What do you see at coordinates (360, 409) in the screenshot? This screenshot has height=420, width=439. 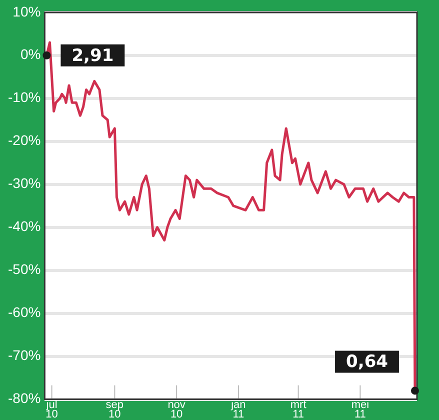 I see `x-tick-label: mei 11` at bounding box center [360, 409].